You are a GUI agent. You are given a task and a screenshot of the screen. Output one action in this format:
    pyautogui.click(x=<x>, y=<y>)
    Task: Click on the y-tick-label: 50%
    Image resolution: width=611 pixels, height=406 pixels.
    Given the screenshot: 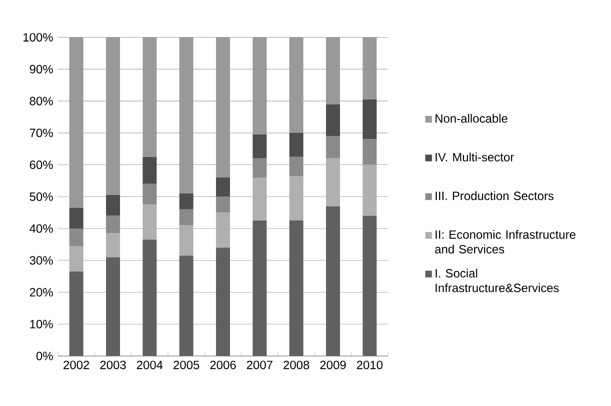 What is the action you would take?
    pyautogui.click(x=41, y=196)
    